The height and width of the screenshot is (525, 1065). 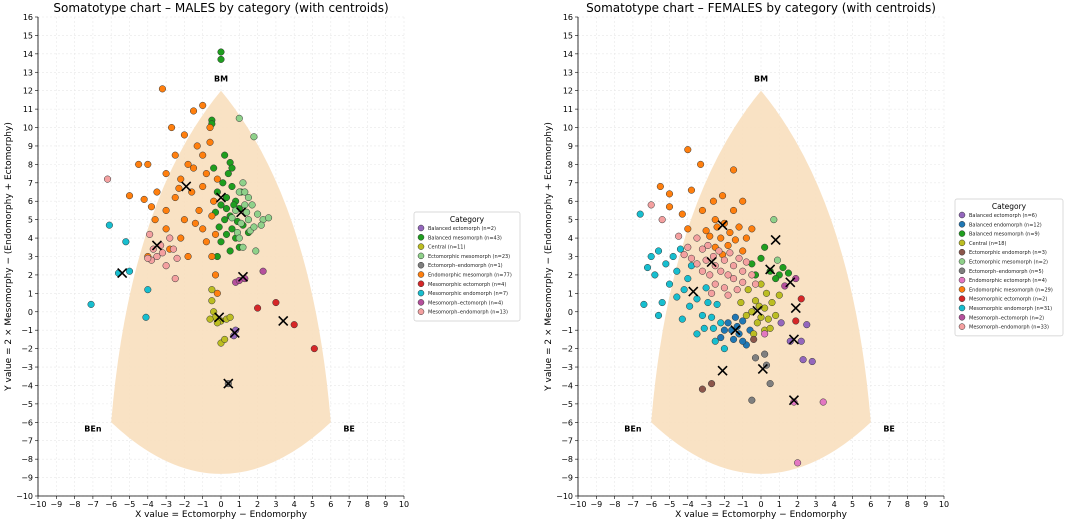 What do you see at coordinates (567, 459) in the screenshot?
I see `y-tick-label: −8` at bounding box center [567, 459].